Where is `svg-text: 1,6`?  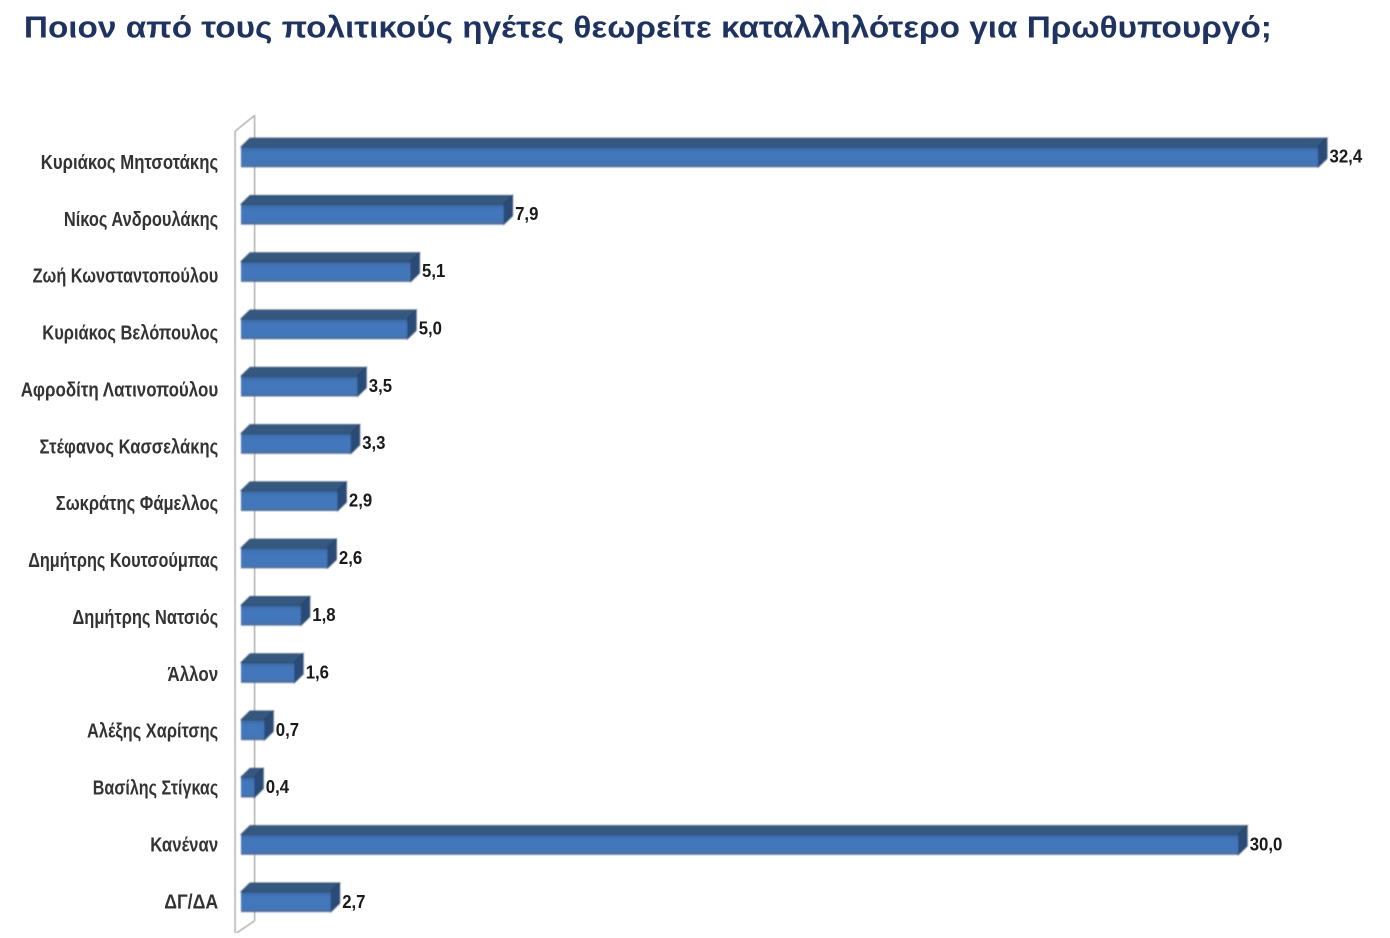
svg-text: 1,6 is located at coordinates (317, 673).